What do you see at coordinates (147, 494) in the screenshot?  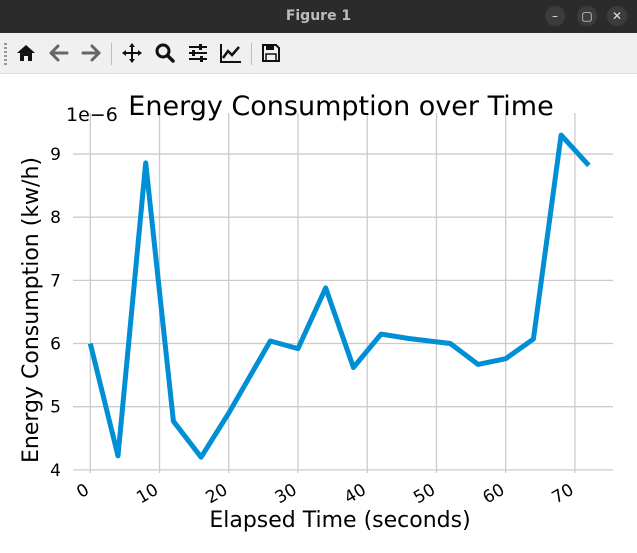 I see `x-tick-label: 10` at bounding box center [147, 494].